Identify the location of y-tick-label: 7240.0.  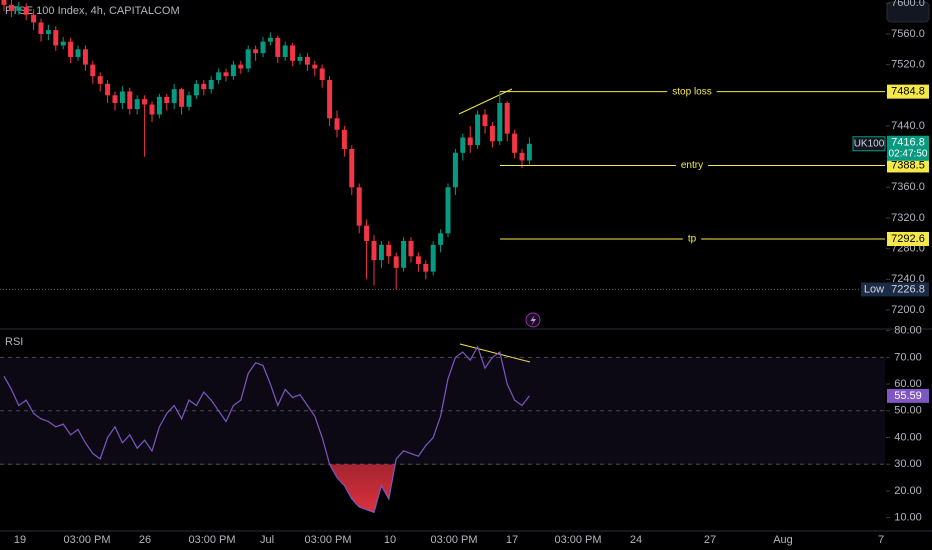
(908, 279).